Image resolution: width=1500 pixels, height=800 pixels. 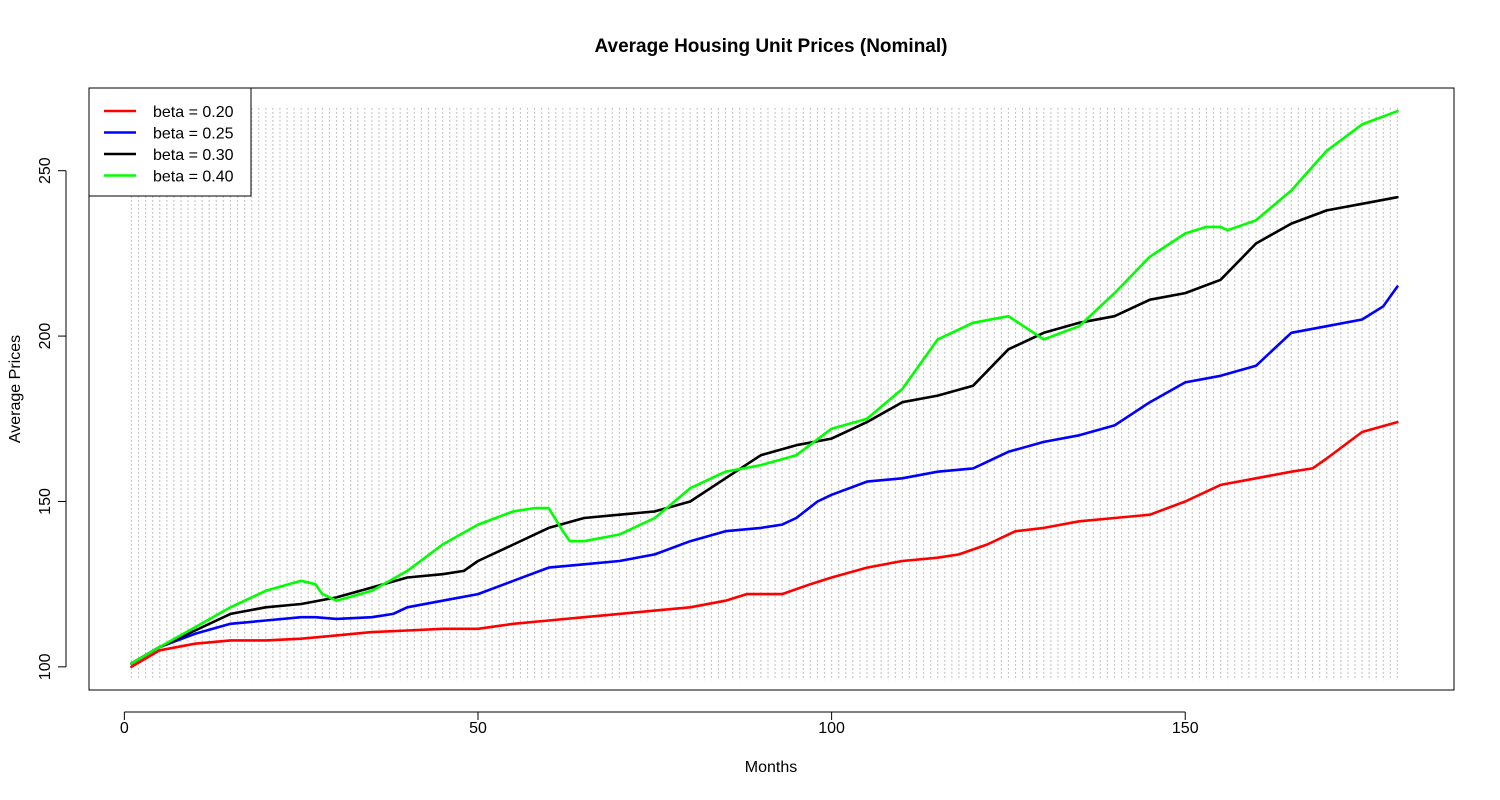 I want to click on x-tick-label: 0, so click(x=124, y=728).